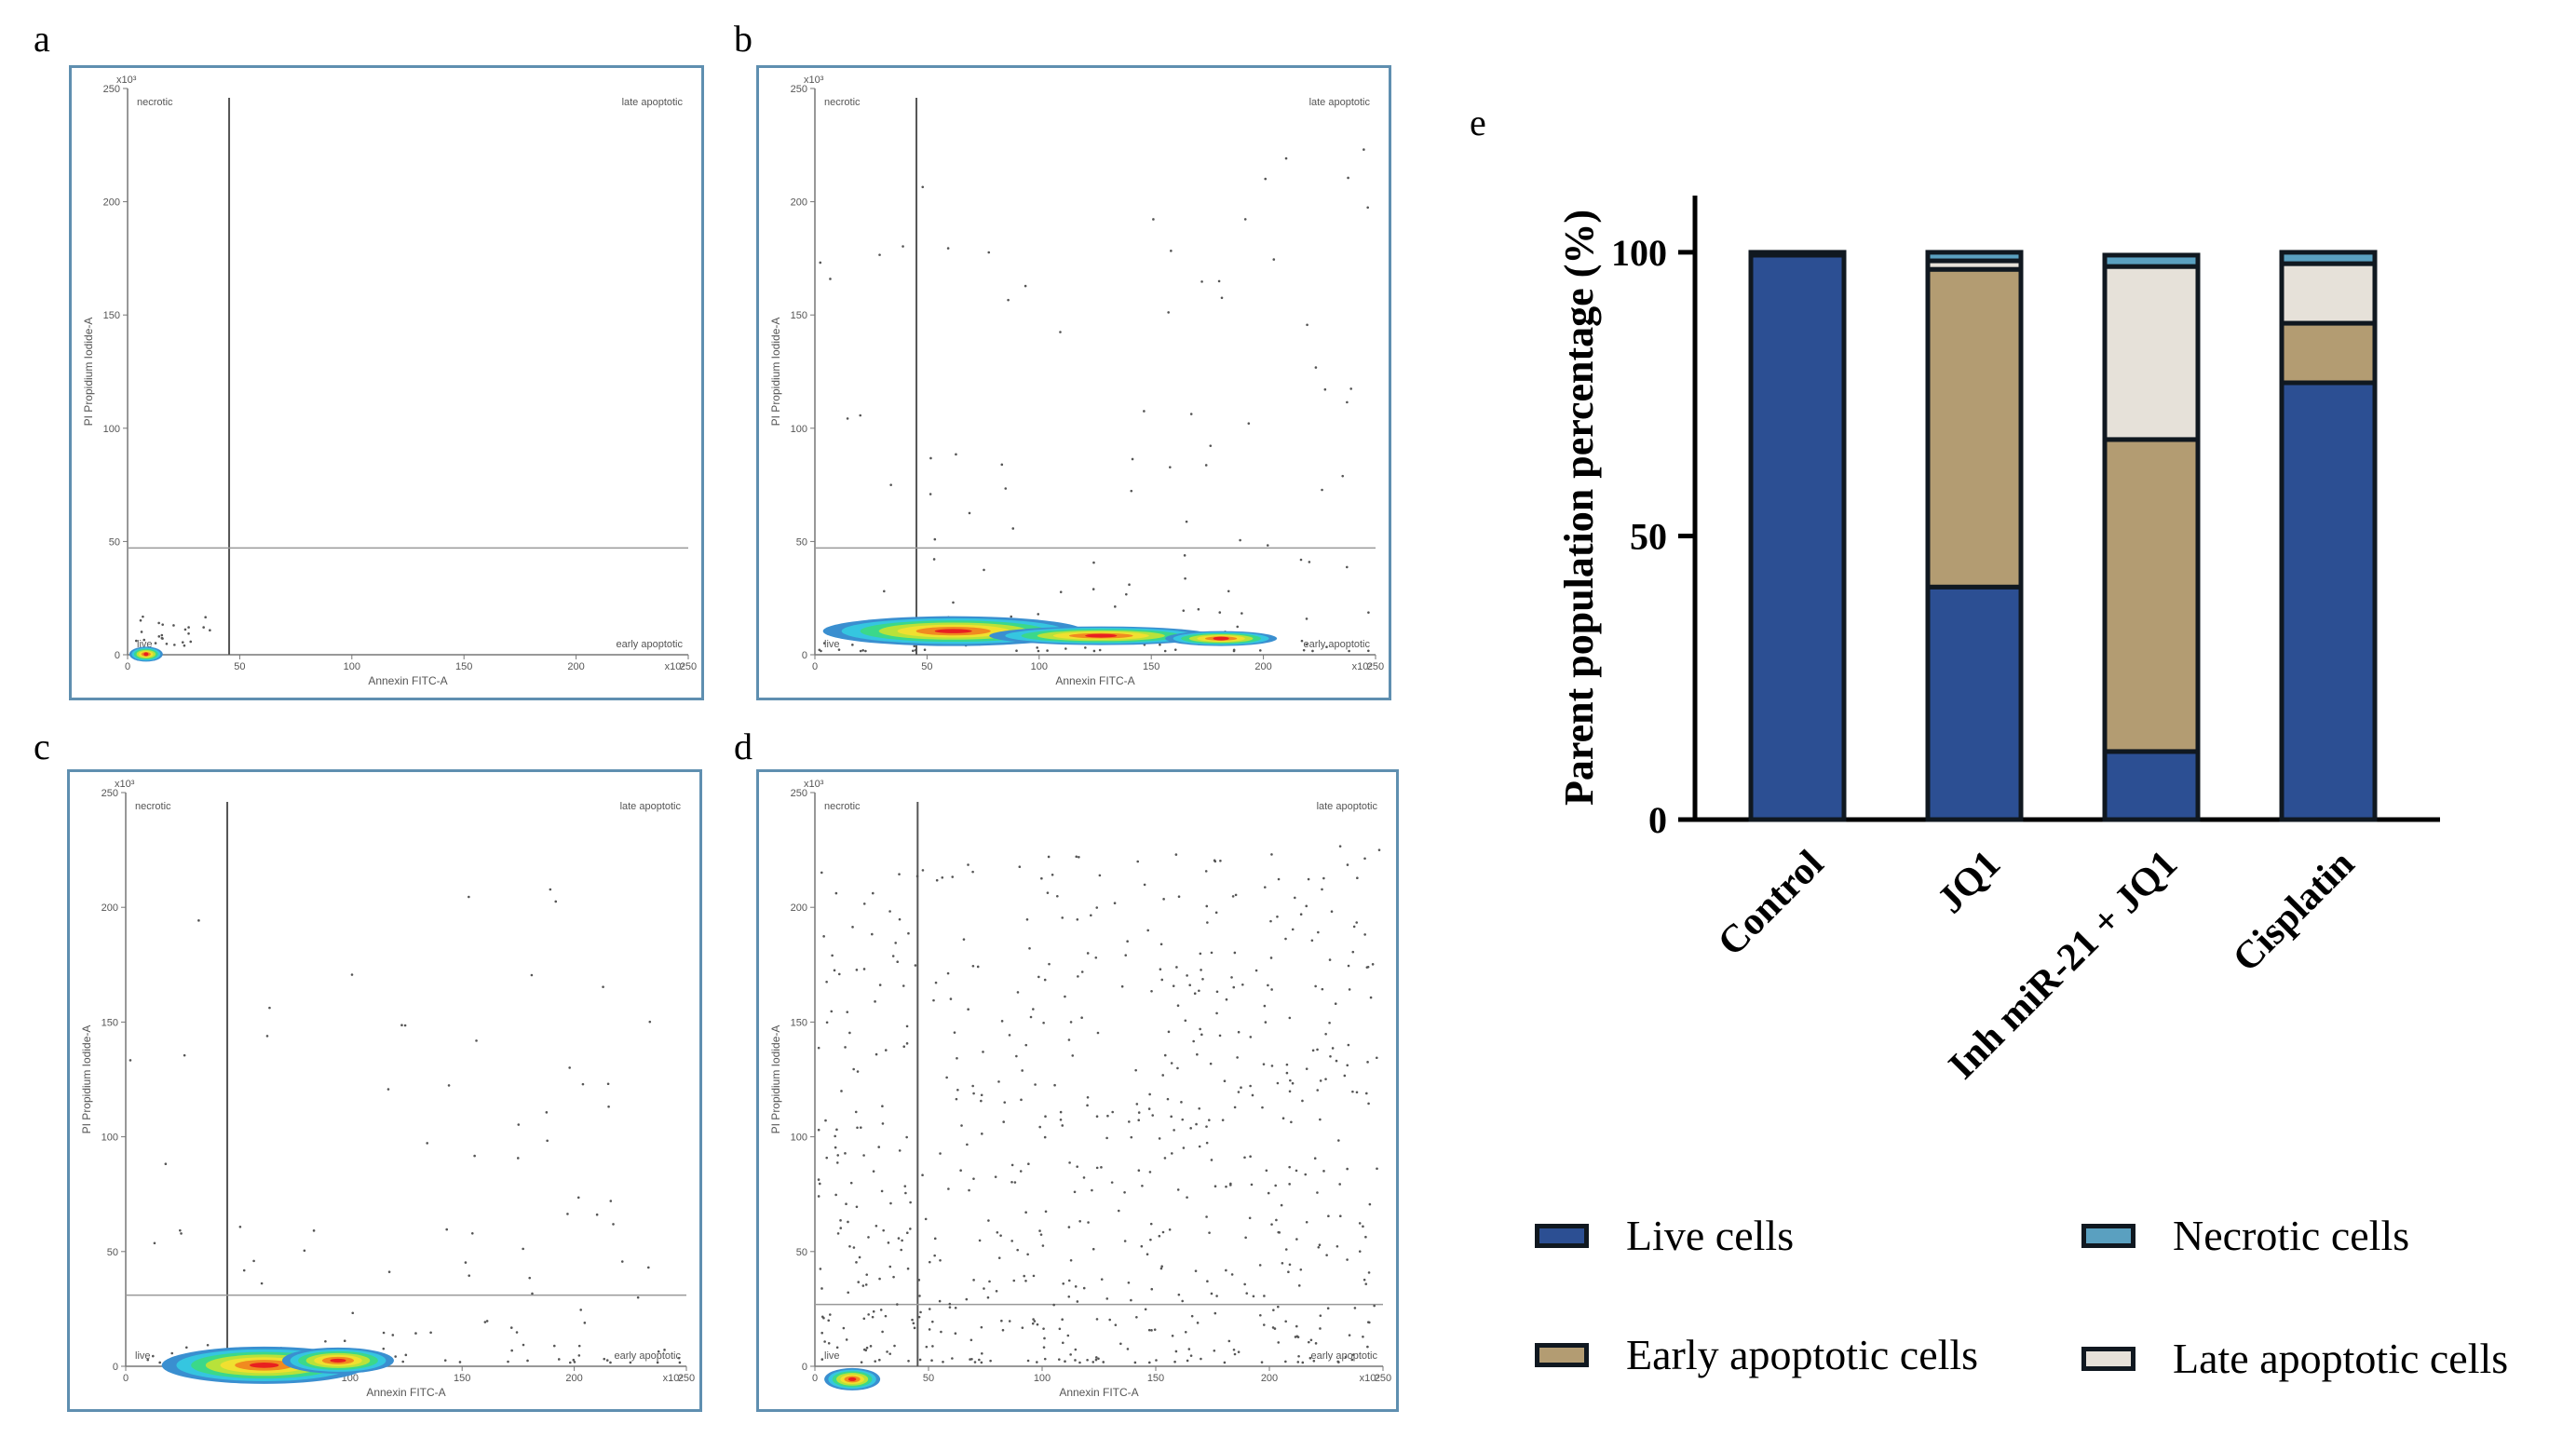 This screenshot has height=1438, width=2576. What do you see at coordinates (799, 908) in the screenshot?
I see `flow-y-tick-label: 200` at bounding box center [799, 908].